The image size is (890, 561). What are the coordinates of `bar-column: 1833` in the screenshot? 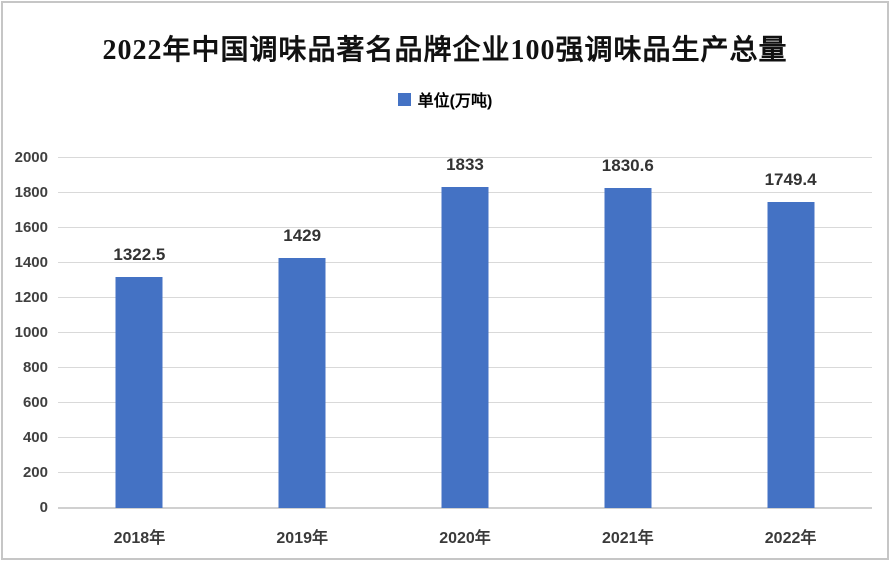 It's located at (465, 331).